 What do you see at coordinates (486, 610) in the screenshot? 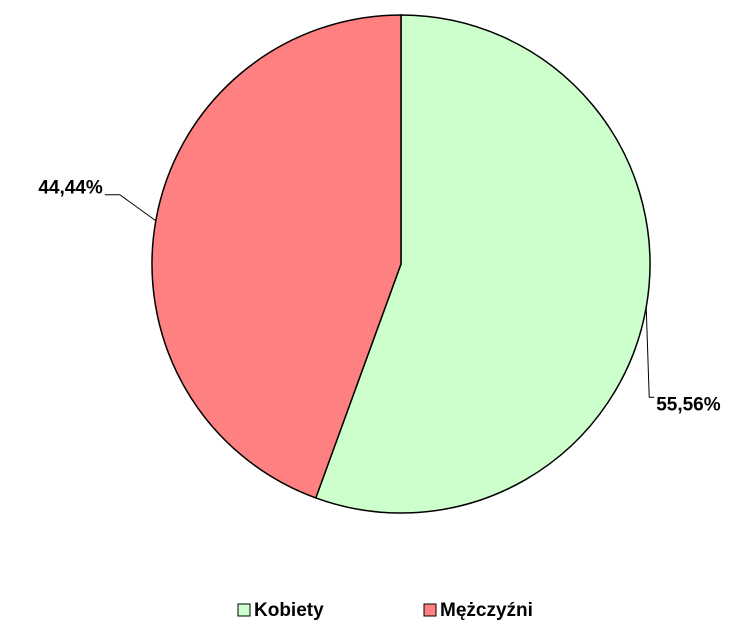
I see `legend-label: Mężczyźni` at bounding box center [486, 610].